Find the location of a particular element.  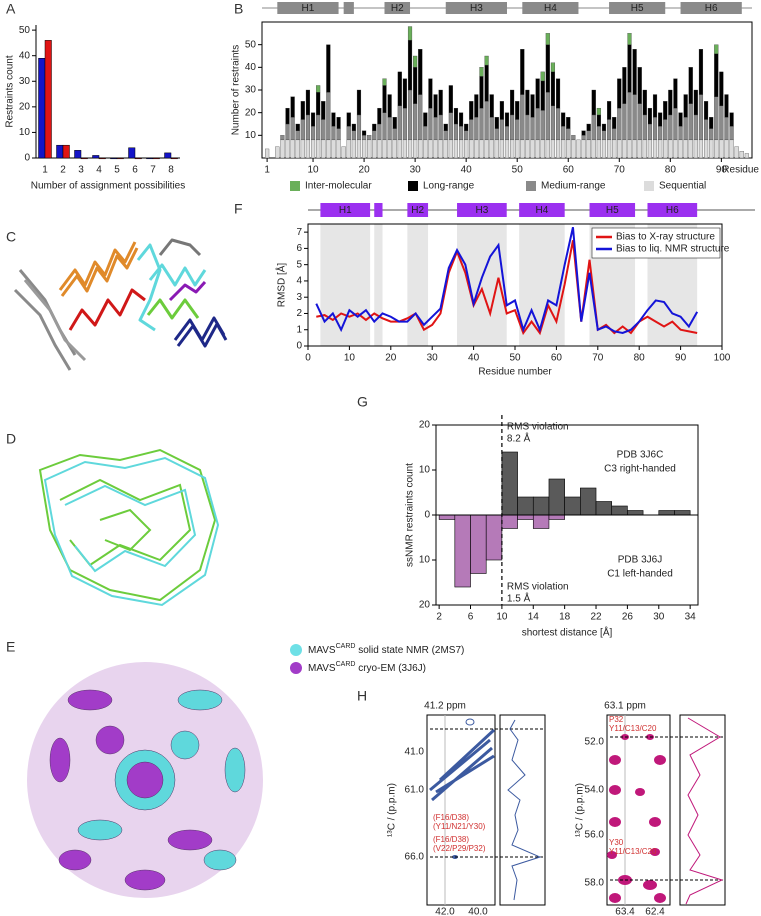

y-tick-label: 7 is located at coordinates (299, 232).